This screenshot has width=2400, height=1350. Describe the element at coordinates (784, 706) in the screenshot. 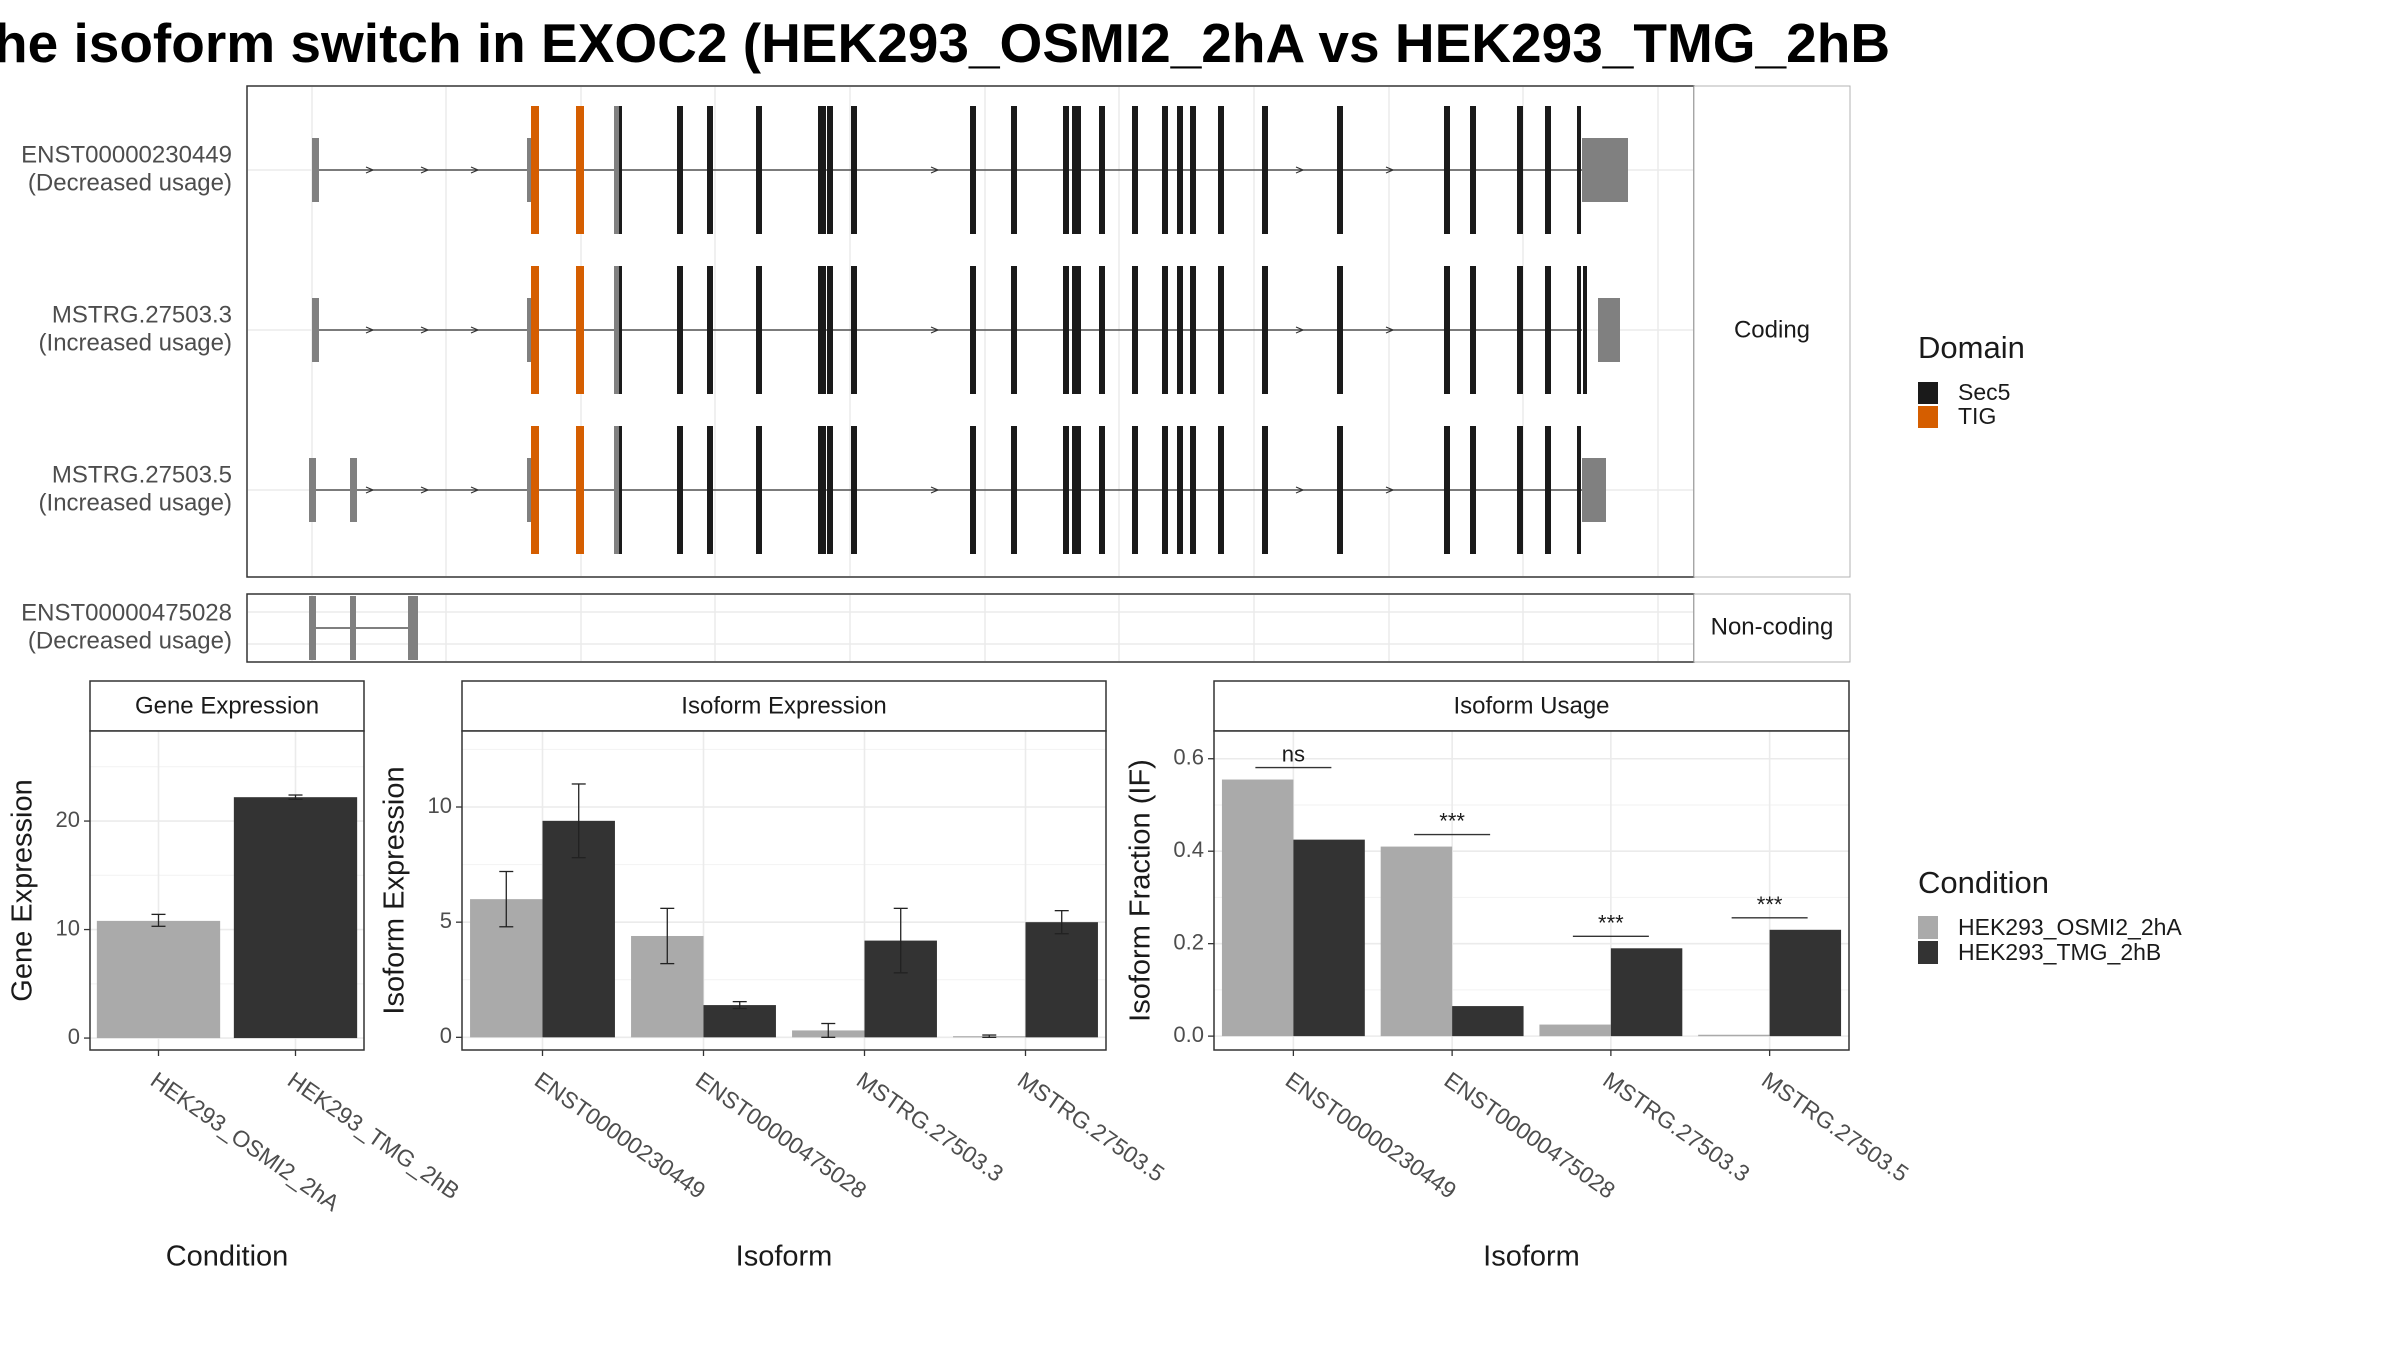

I see `facet-strip` at that location.